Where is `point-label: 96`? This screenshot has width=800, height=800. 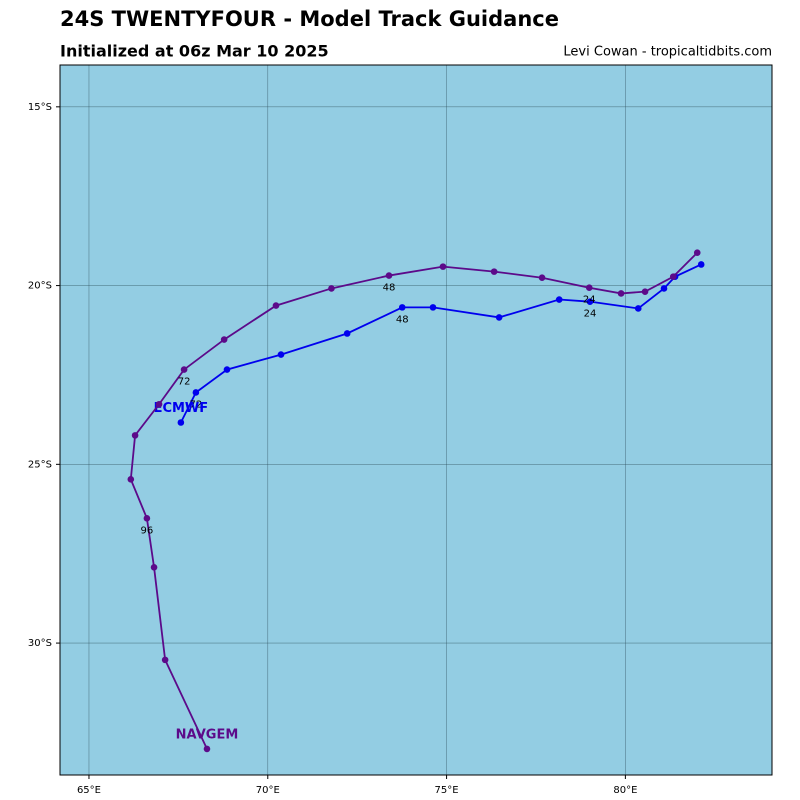 point-label: 96 is located at coordinates (147, 530).